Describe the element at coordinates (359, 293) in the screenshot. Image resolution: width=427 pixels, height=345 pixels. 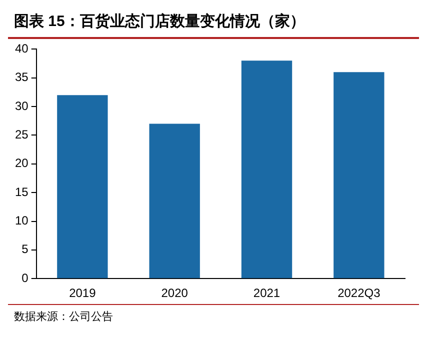
I see `x-tick-label: 2022Q3` at that location.